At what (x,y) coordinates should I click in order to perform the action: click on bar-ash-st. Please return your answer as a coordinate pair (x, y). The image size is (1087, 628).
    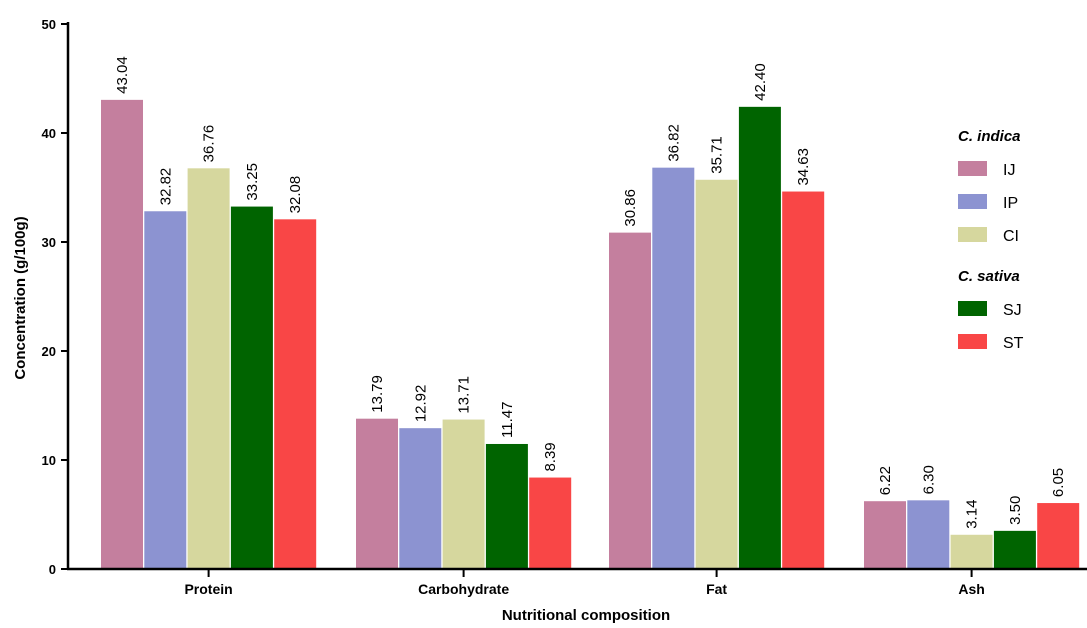
    Looking at the image, I should click on (1058, 536).